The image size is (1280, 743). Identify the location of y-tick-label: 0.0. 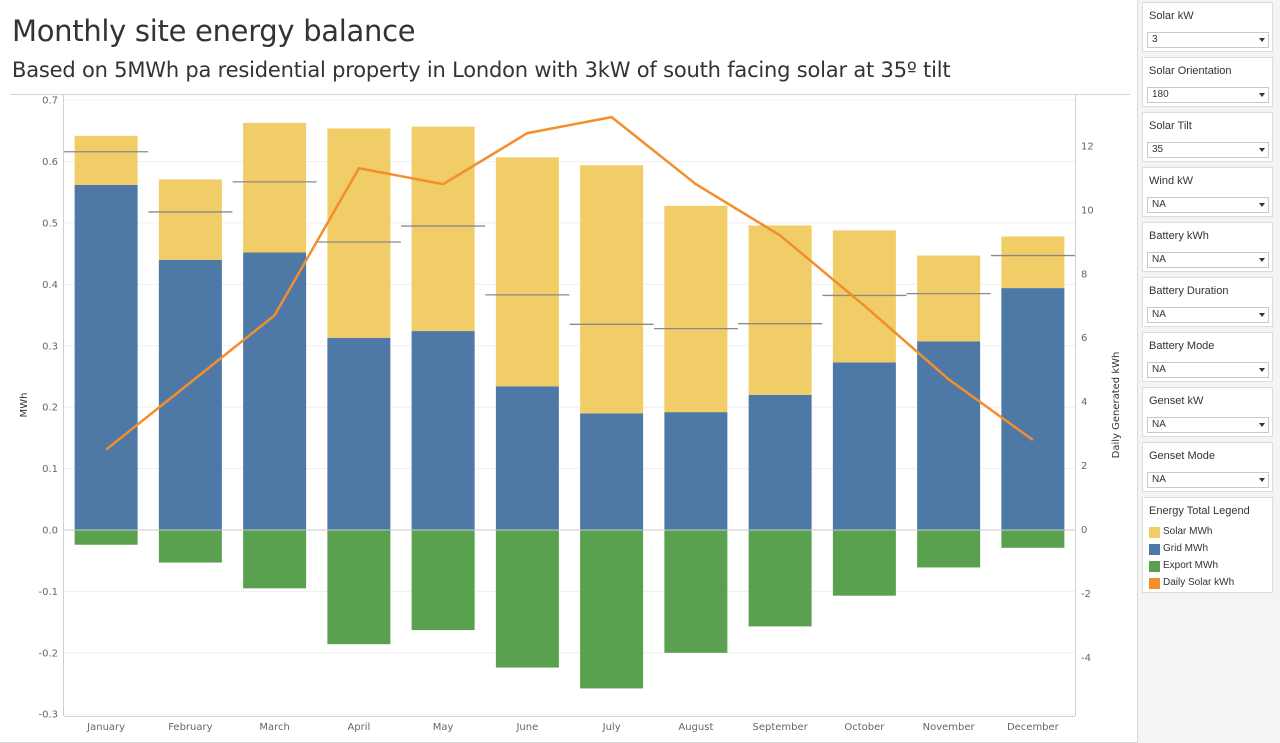
(50, 531).